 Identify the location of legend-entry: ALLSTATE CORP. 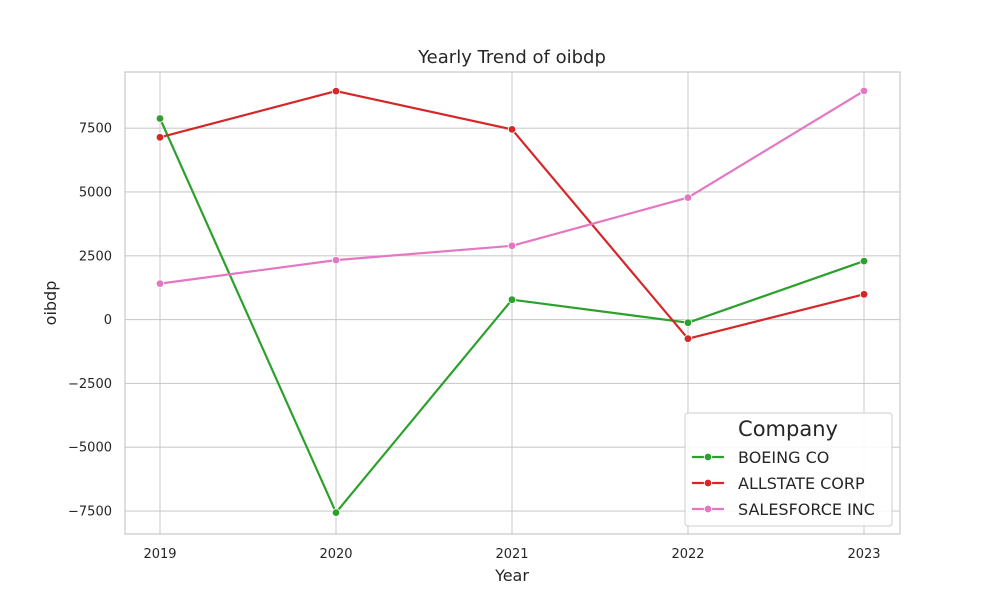
(778, 483).